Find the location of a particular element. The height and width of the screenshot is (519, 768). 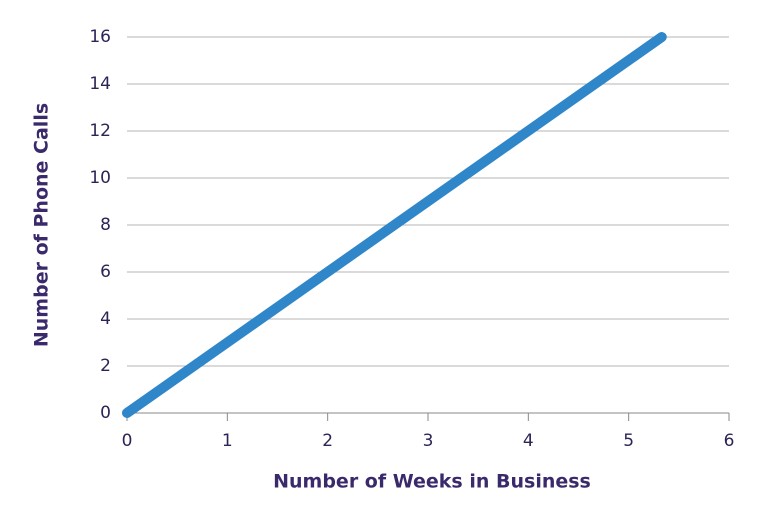

y-tick-label: 0 is located at coordinates (105, 413).